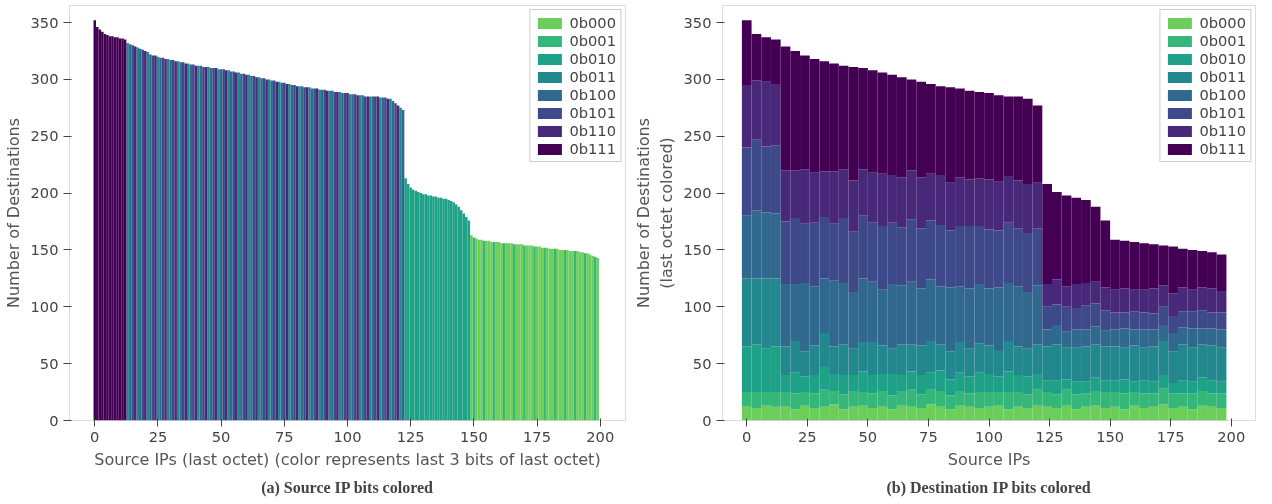 The image size is (1272, 504). What do you see at coordinates (347, 459) in the screenshot?
I see `x-axis-title: Source IPs (last octet) (color represents last 3 bits of last octet)` at bounding box center [347, 459].